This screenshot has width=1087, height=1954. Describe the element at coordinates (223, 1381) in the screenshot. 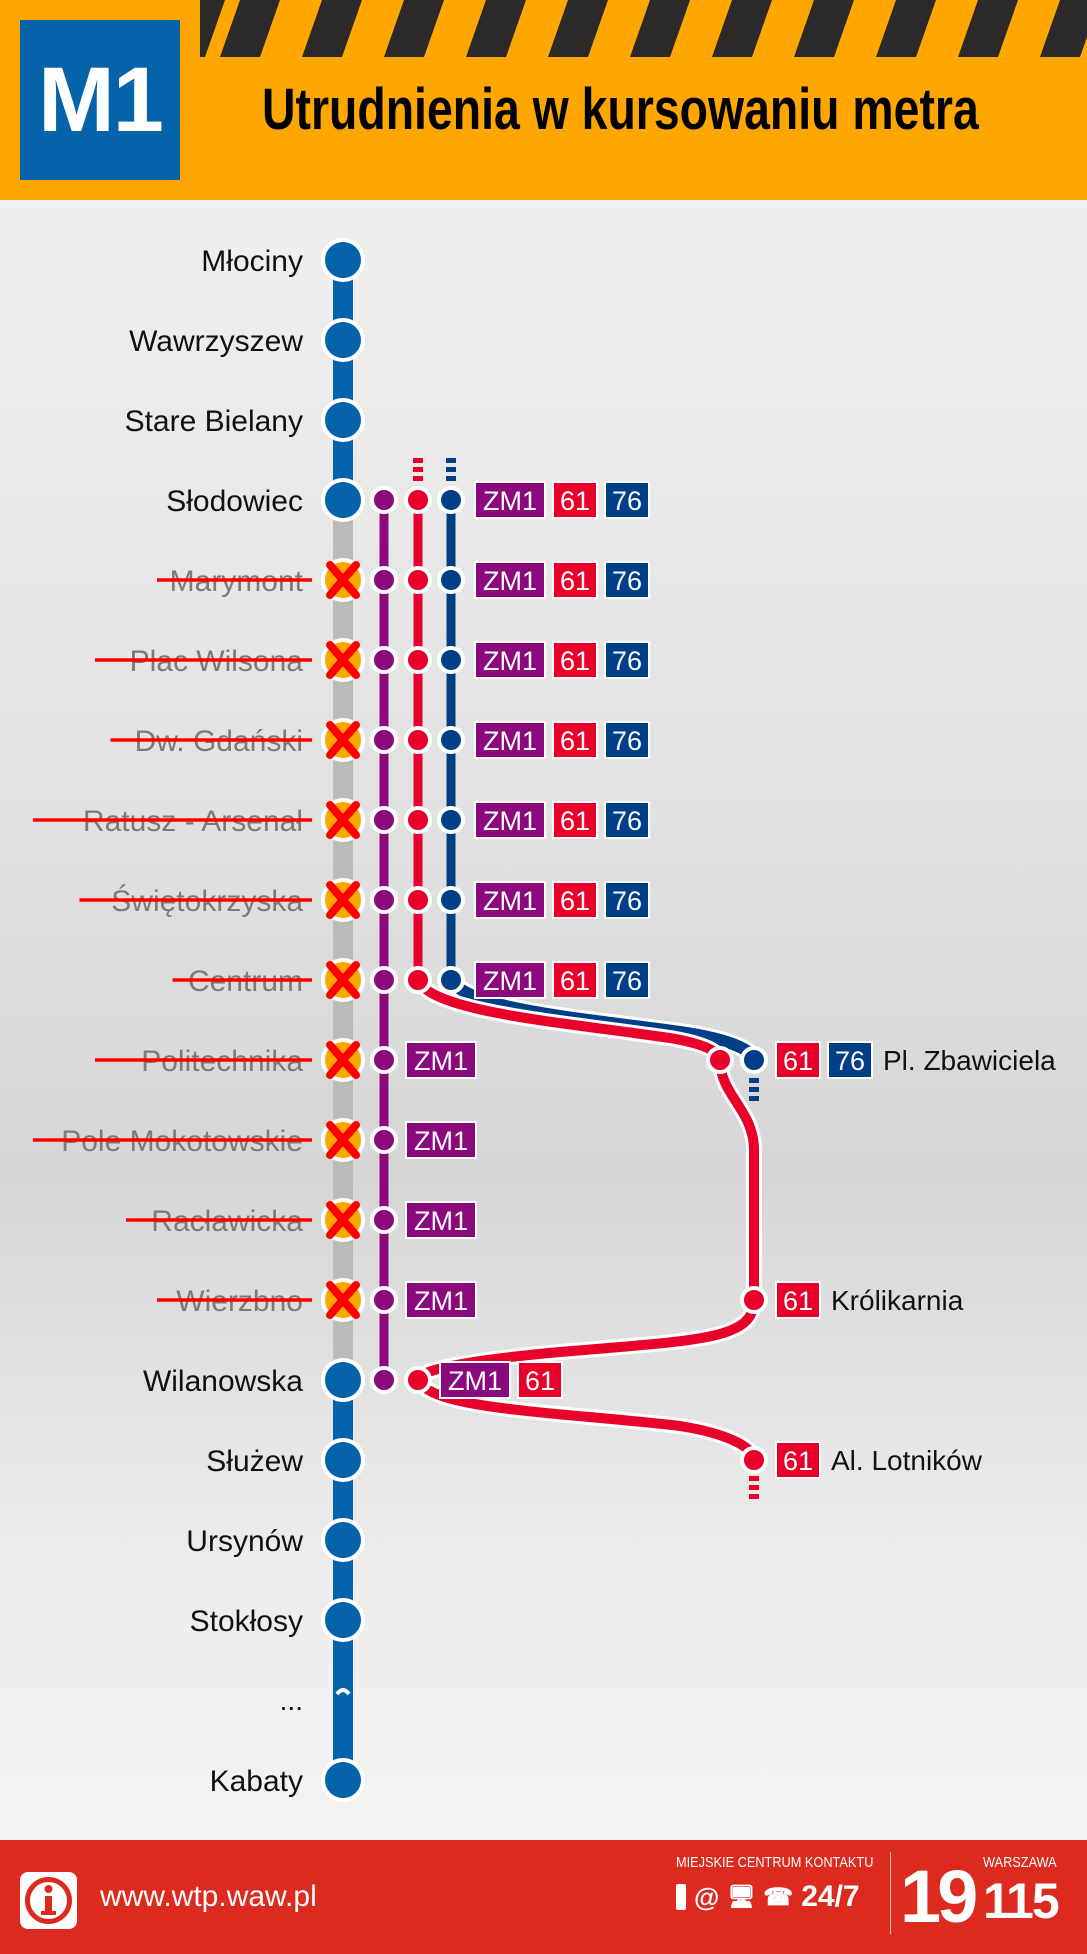

I see `station-label: Wilanowska` at that location.